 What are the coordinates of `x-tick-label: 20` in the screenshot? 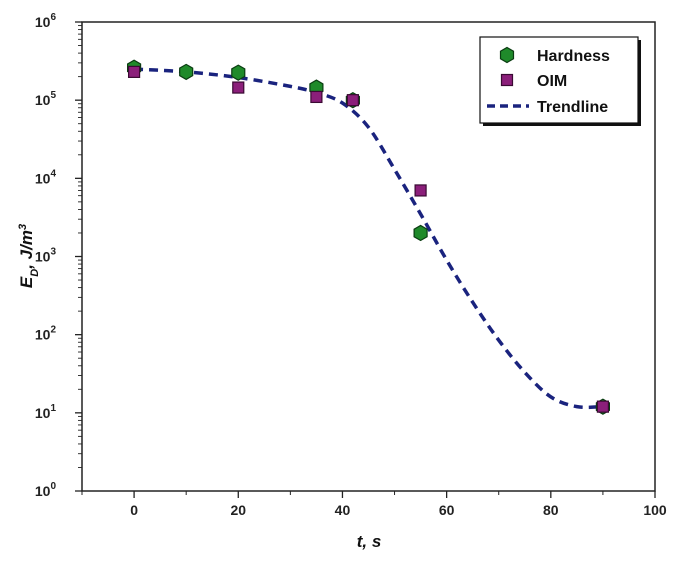 It's located at (238, 510).